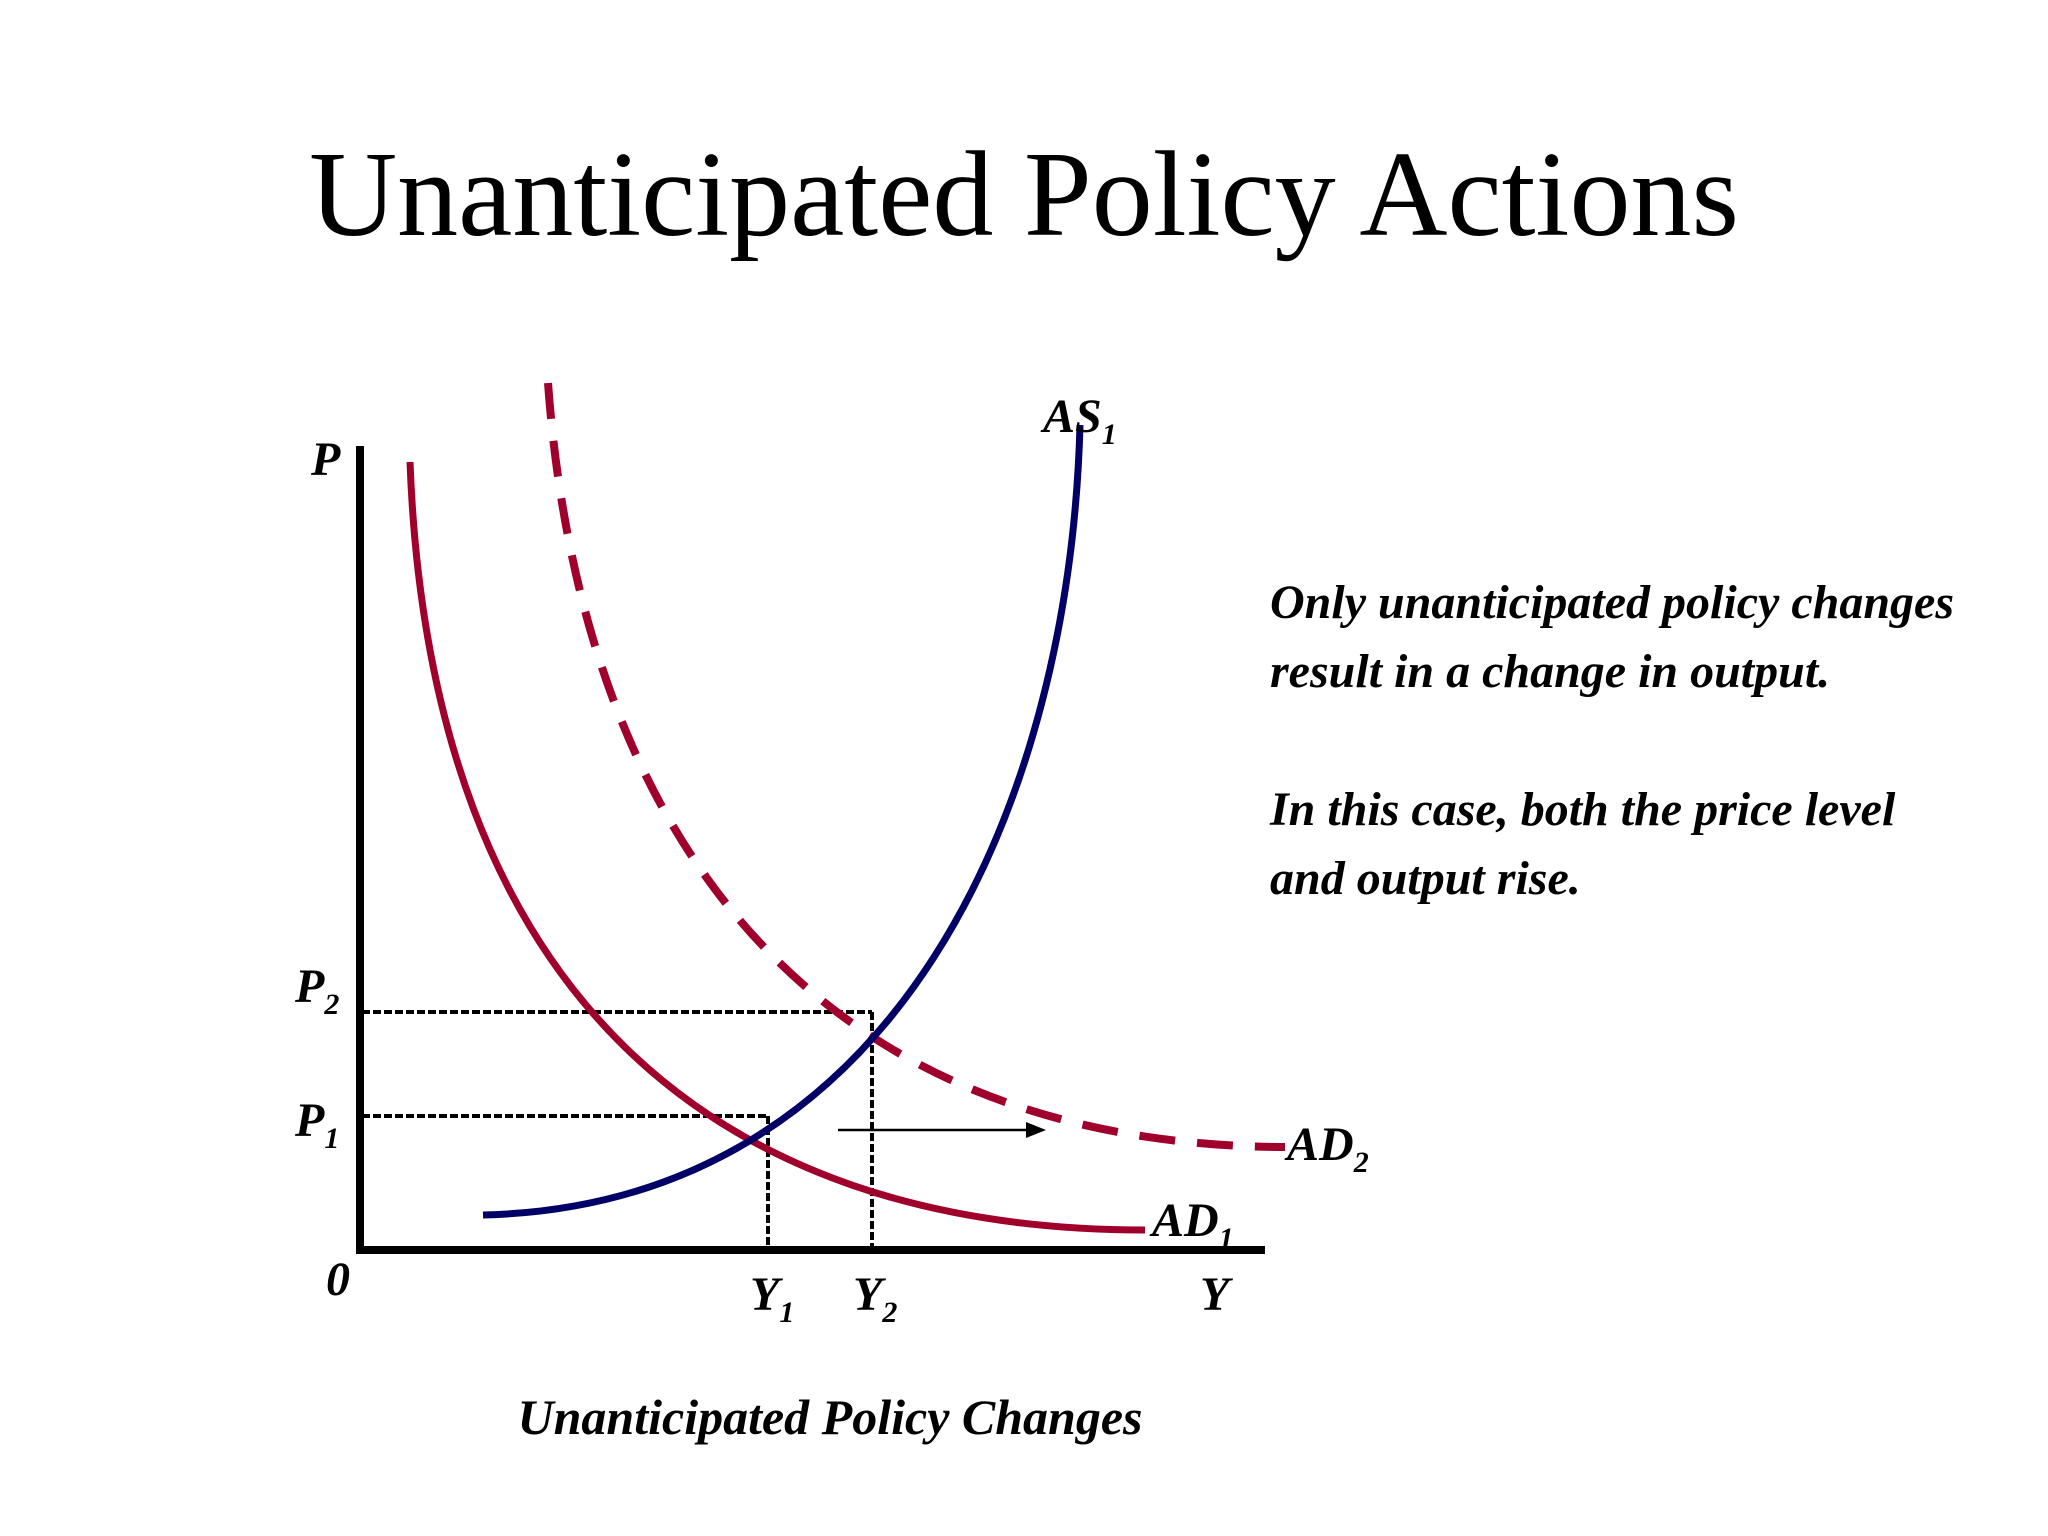 The width and height of the screenshot is (2048, 1536). What do you see at coordinates (942, 1130) in the screenshot?
I see `shift-arrow` at bounding box center [942, 1130].